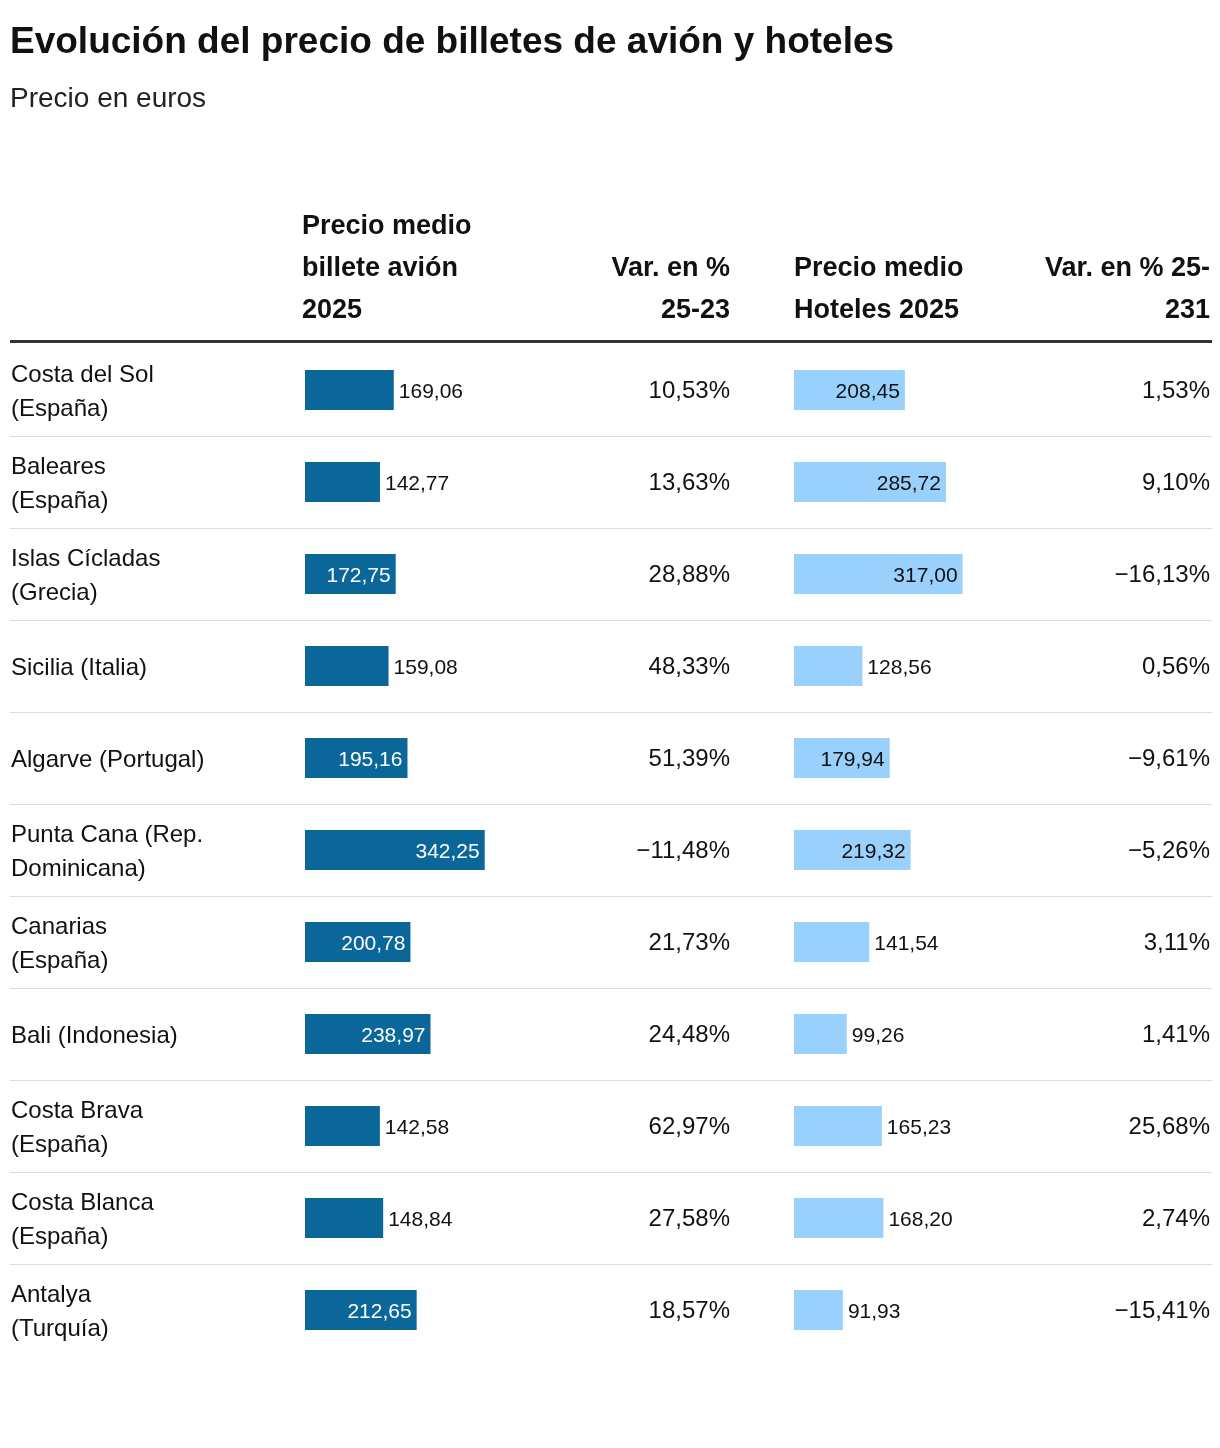 Image resolution: width=1220 pixels, height=1448 pixels. What do you see at coordinates (60, 1310) in the screenshot?
I see `y-tick-label: Antalya (Turquía)` at bounding box center [60, 1310].